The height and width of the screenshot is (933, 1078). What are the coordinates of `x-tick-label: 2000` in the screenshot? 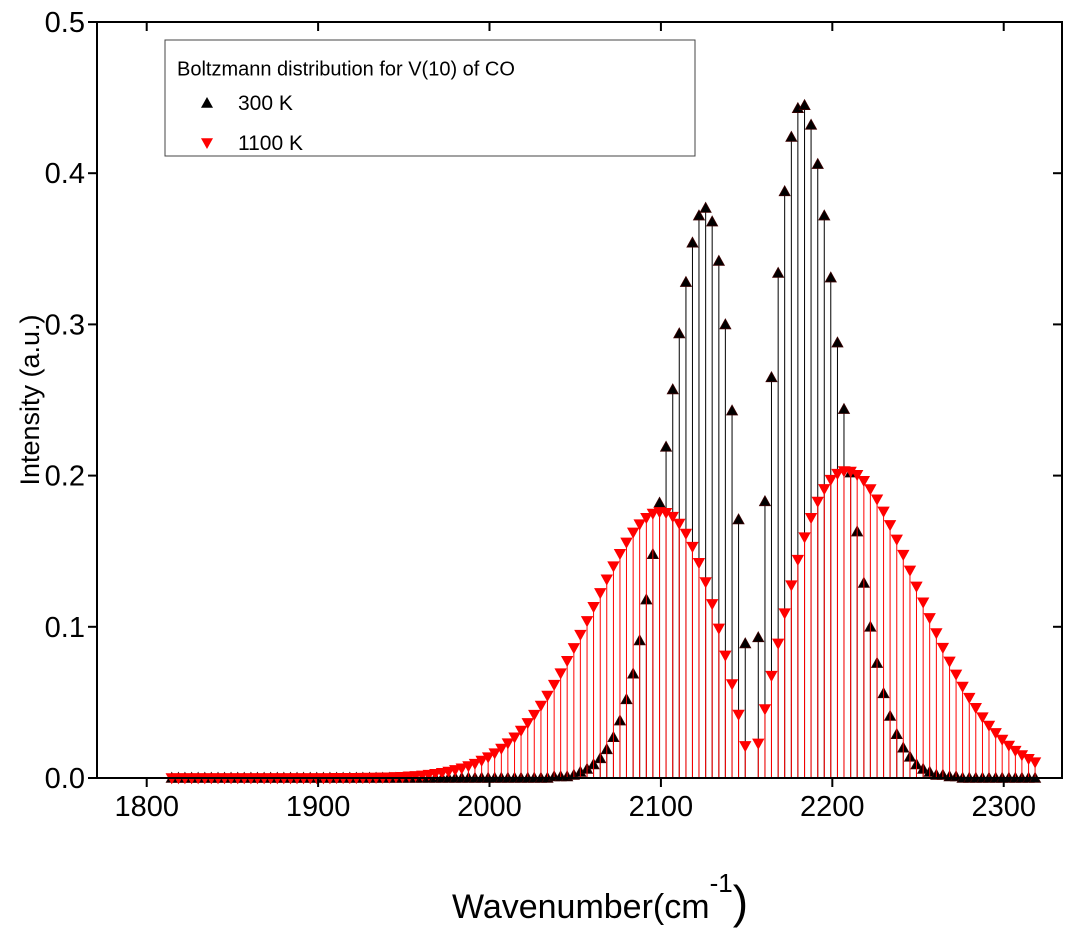 It's located at (489, 807).